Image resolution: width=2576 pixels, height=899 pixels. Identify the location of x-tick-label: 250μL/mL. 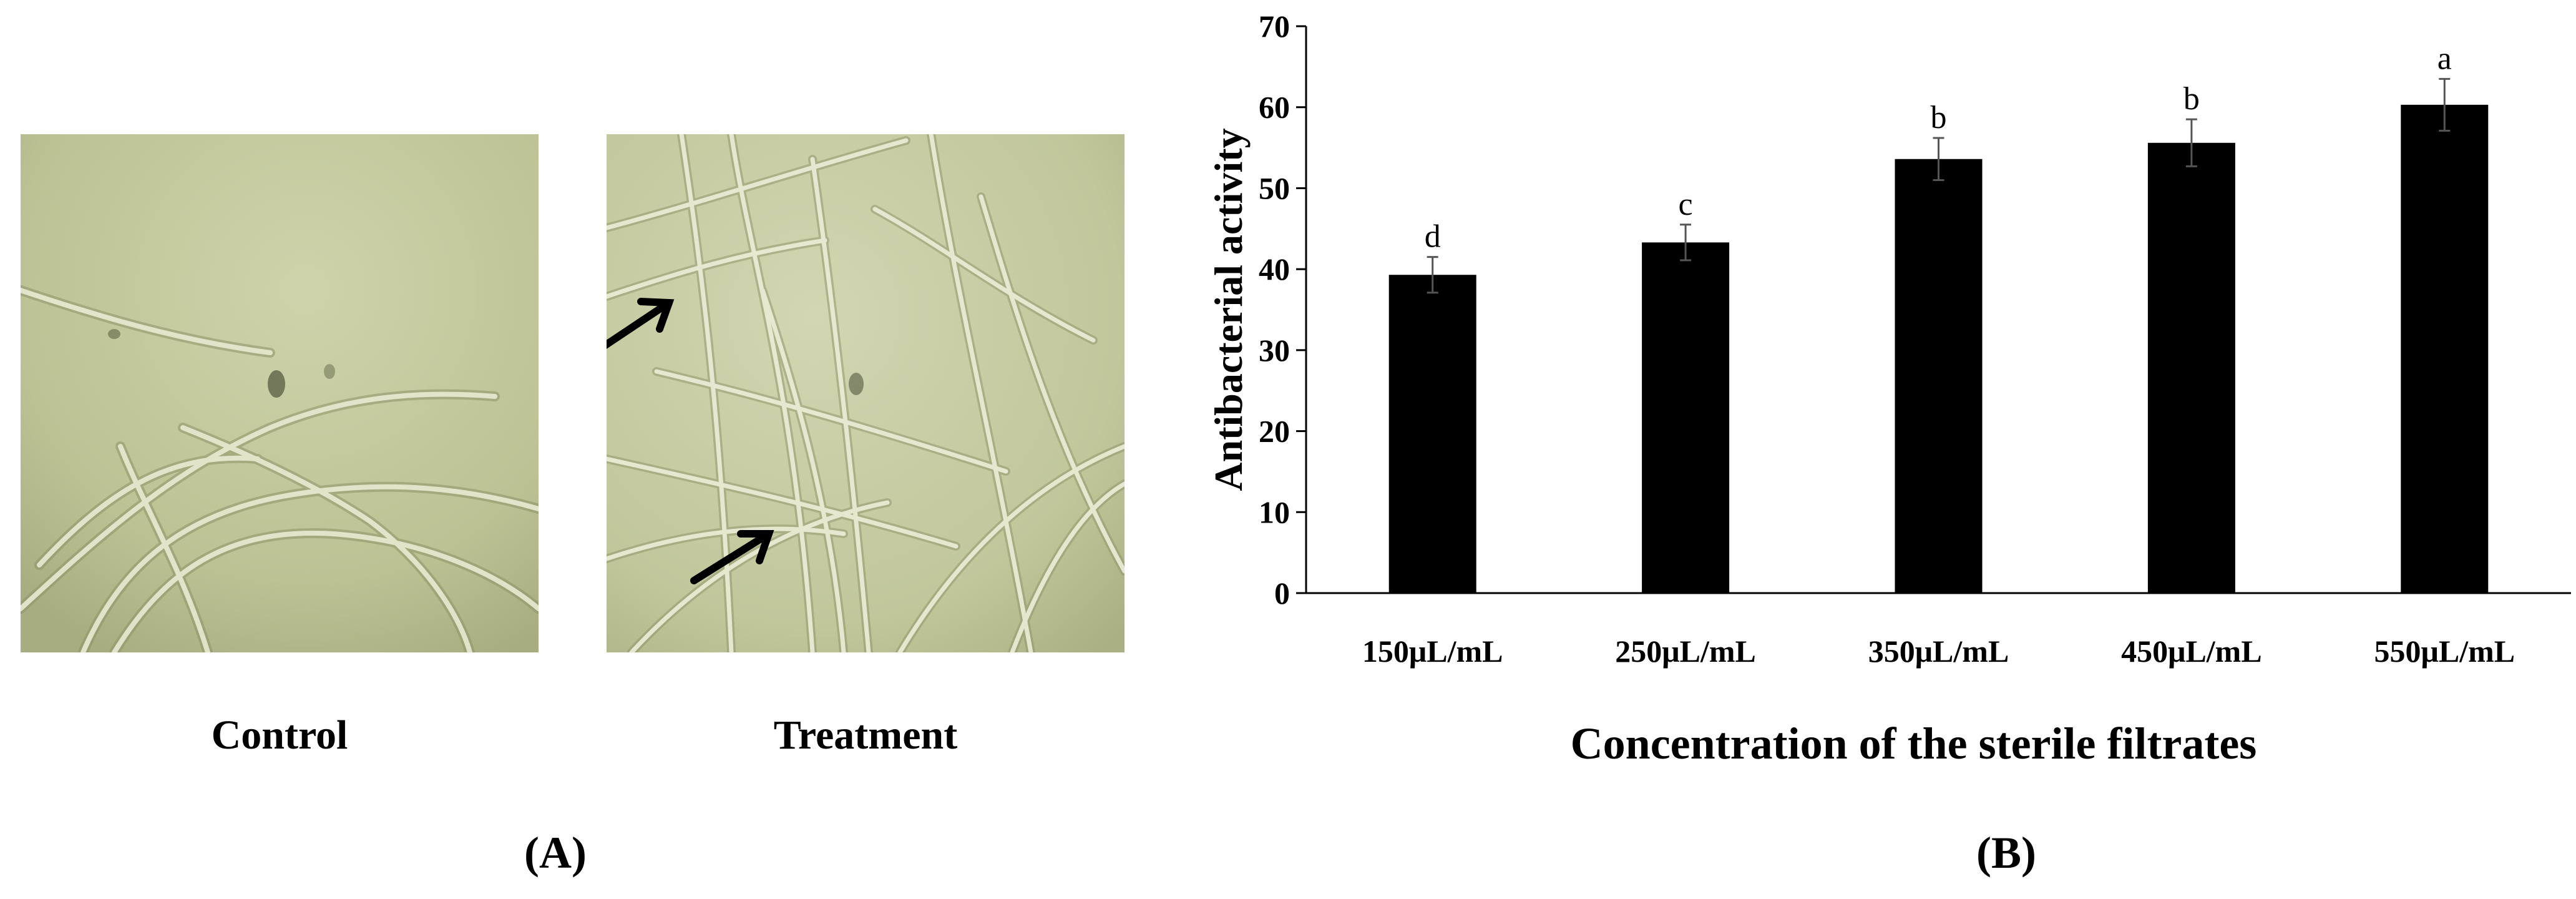
(1685, 652).